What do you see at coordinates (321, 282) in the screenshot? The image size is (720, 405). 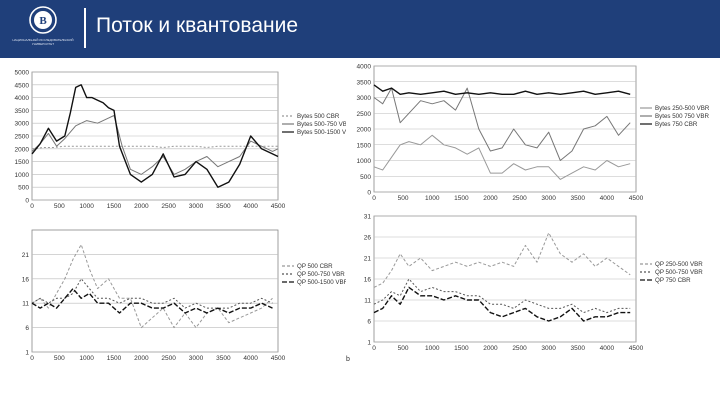 I see `legend-label: QP 500-1500 VBR` at bounding box center [321, 282].